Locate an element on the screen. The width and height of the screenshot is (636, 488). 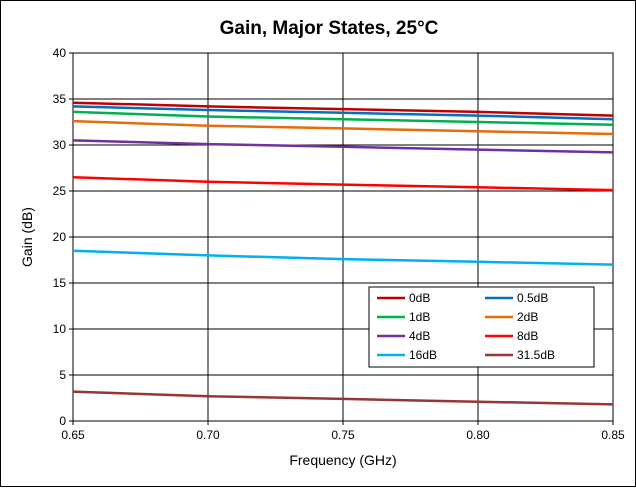
legend-box is located at coordinates (481, 327).